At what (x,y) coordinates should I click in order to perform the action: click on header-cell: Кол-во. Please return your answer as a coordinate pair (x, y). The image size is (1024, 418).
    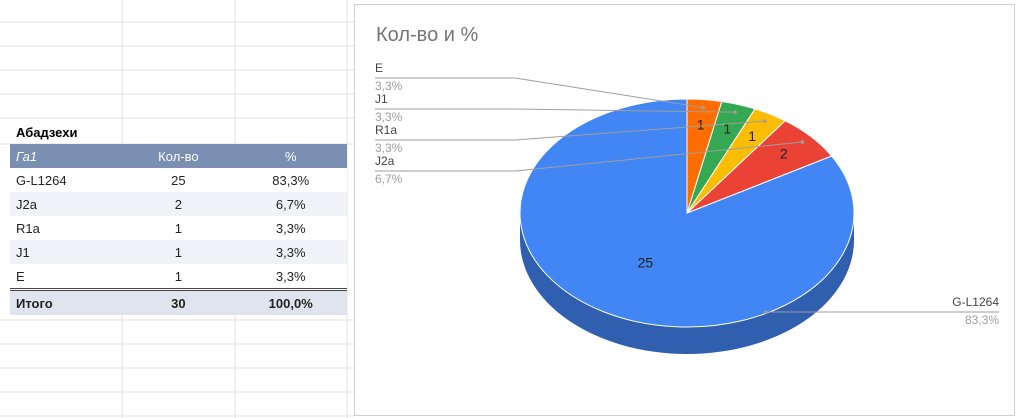
    Looking at the image, I should click on (178, 156).